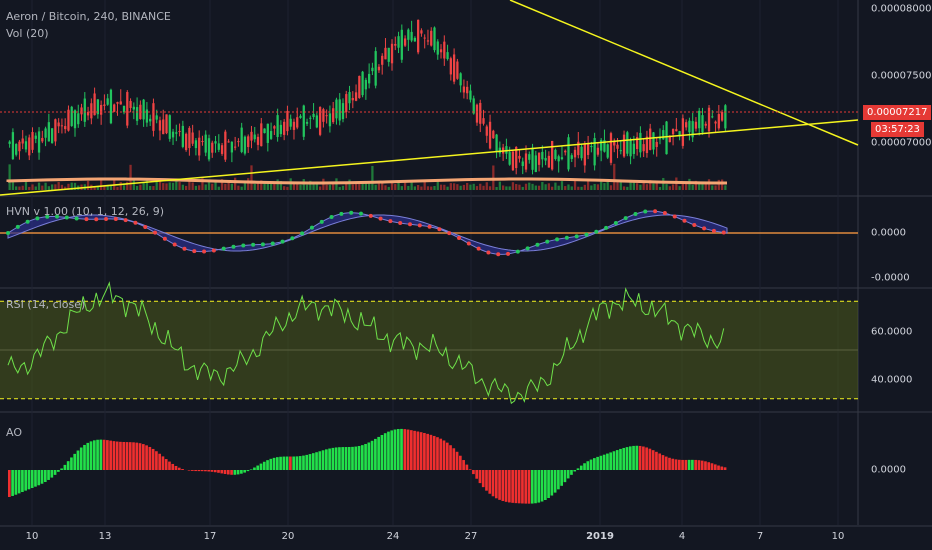  I want to click on x-tick-13: 13, so click(105, 536).